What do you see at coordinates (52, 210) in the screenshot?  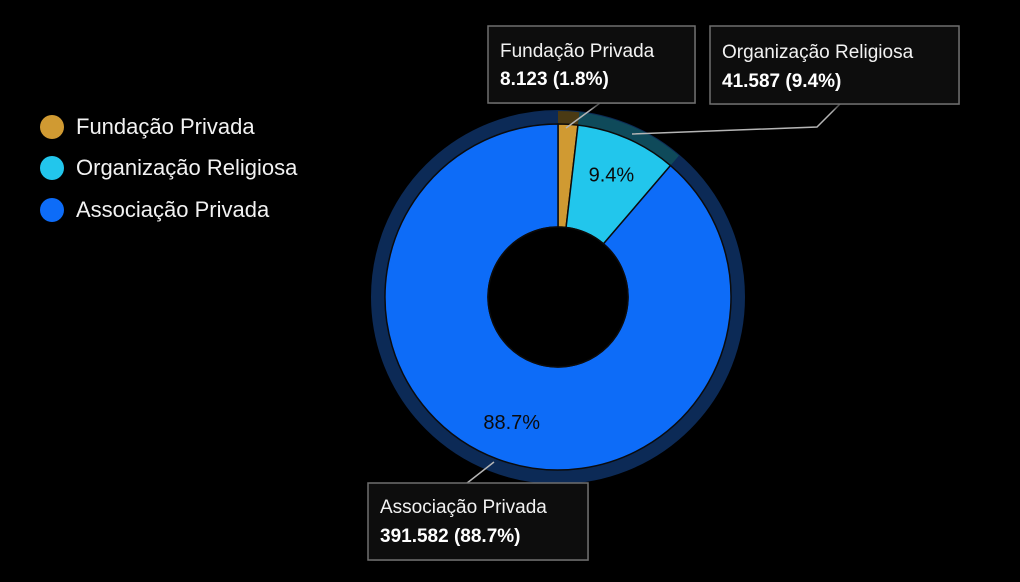 I see `legend-swatch-associacao-privada` at bounding box center [52, 210].